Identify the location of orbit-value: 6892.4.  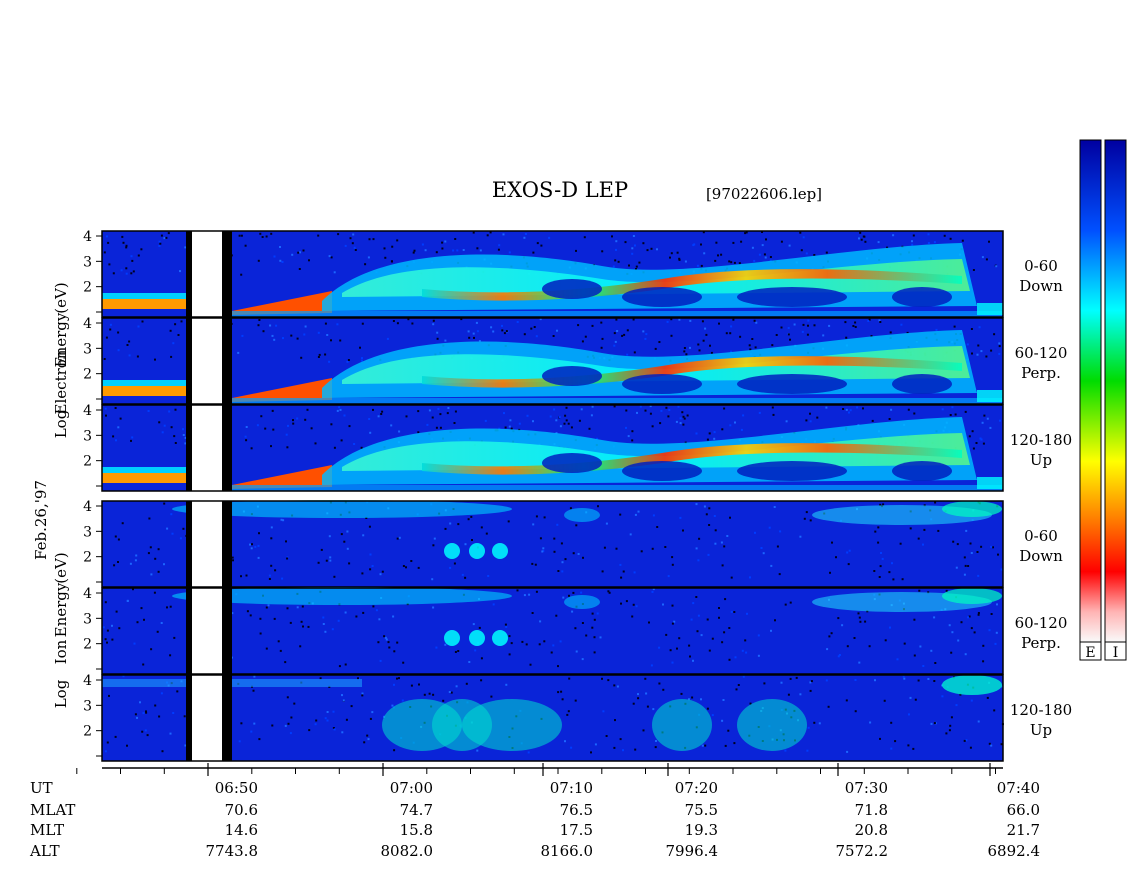
(1014, 851).